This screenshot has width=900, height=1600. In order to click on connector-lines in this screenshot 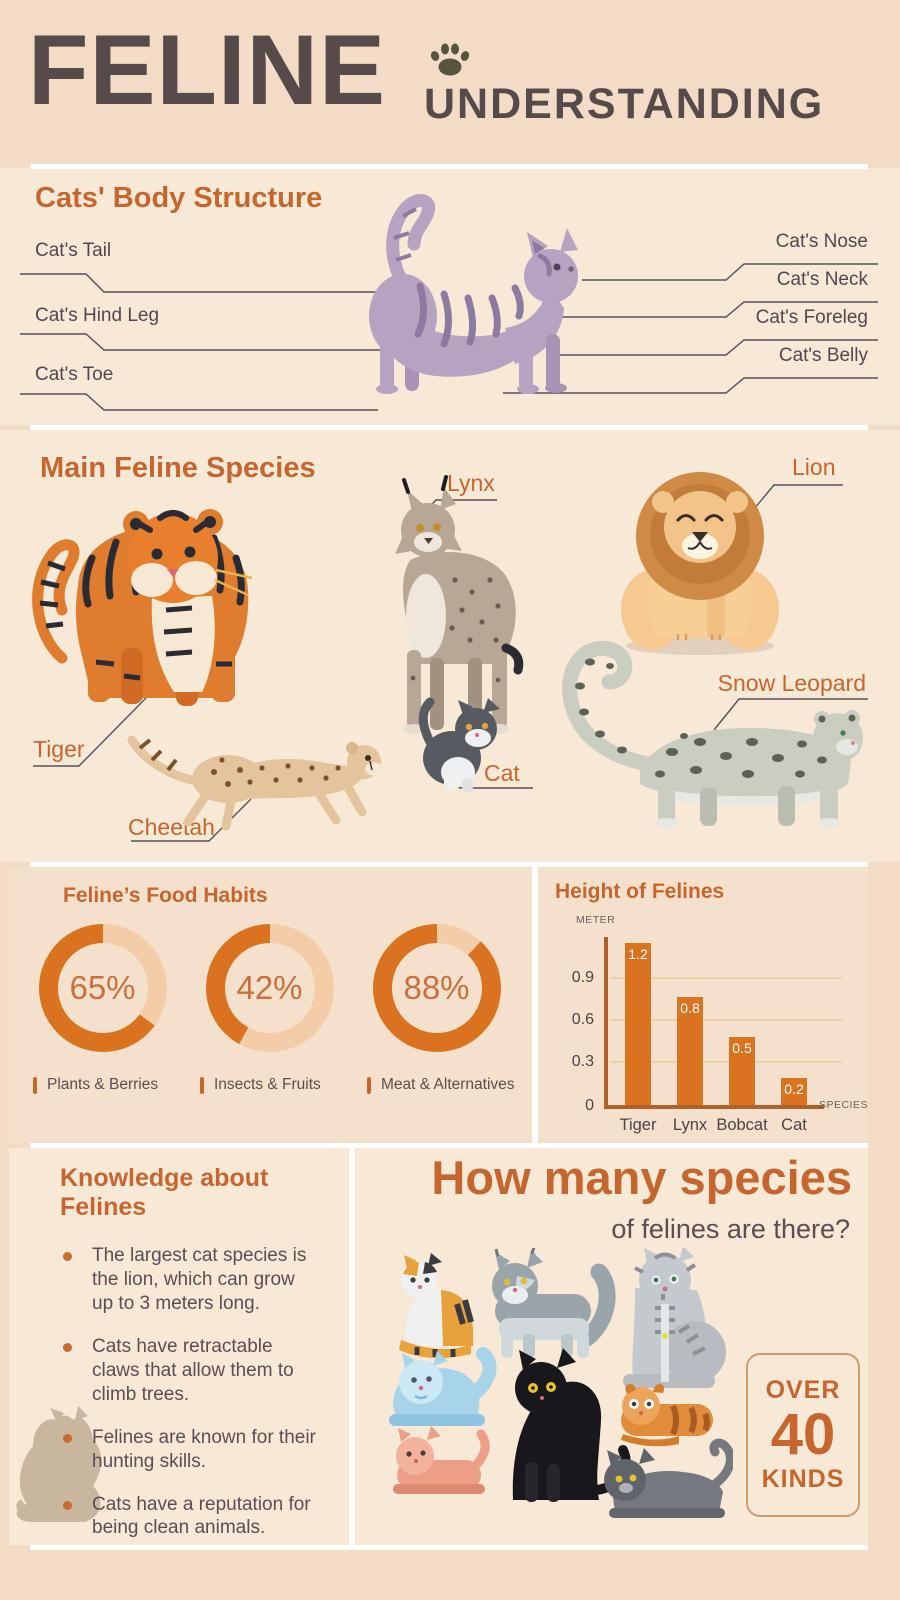, I will do `click(449, 337)`.